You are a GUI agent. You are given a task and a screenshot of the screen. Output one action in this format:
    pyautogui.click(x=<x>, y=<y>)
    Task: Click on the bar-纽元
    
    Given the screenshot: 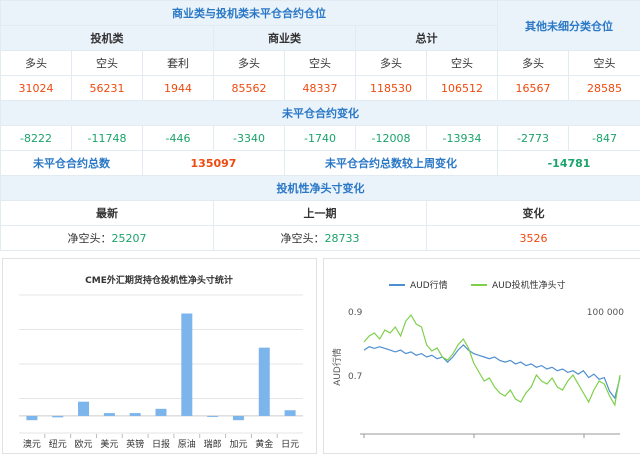 What is the action you would take?
    pyautogui.click(x=57, y=416)
    